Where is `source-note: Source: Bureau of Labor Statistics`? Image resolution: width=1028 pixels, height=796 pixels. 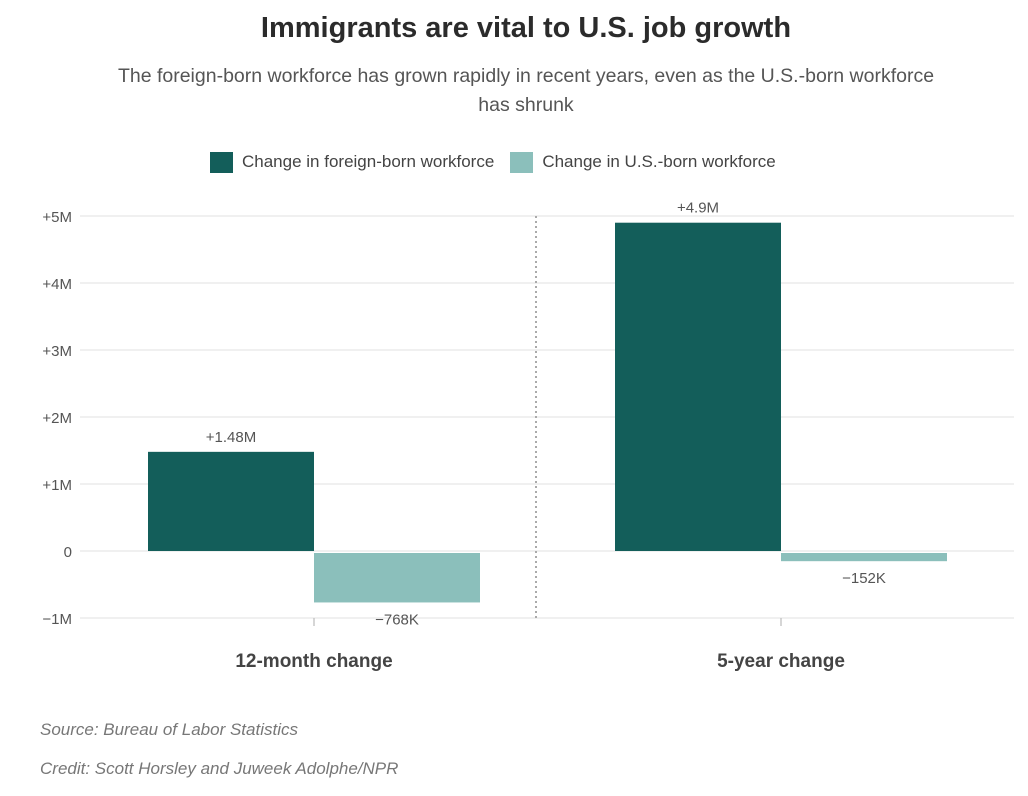 source-note: Source: Bureau of Labor Statistics is located at coordinates (169, 729).